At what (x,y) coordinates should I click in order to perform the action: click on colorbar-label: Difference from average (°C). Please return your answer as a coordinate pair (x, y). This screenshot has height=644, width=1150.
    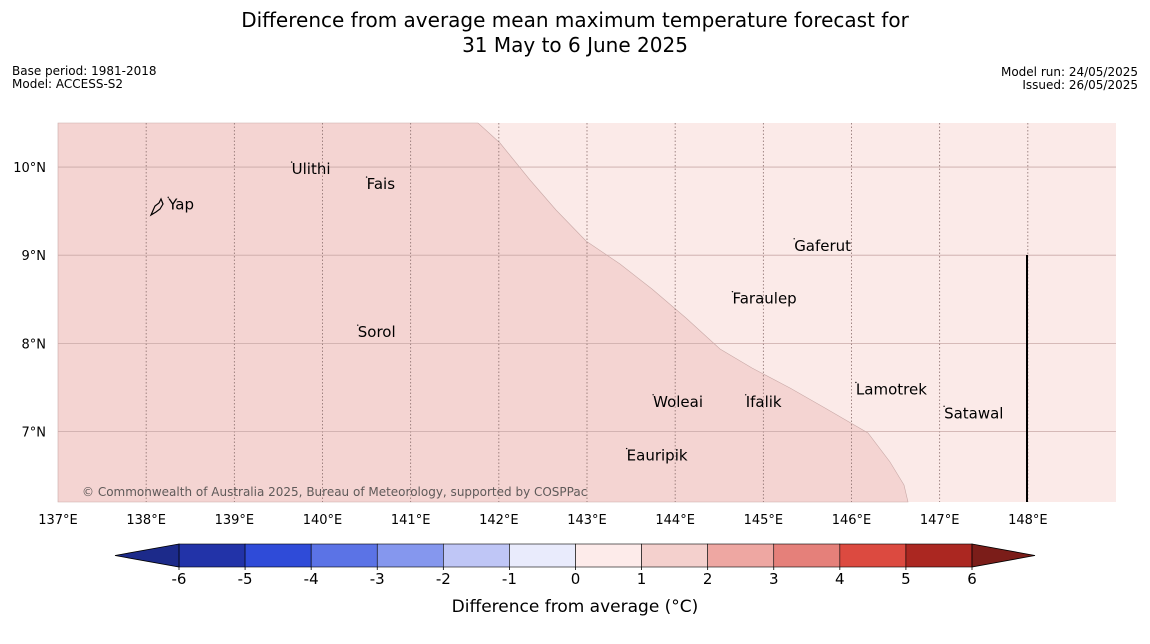
    Looking at the image, I should click on (575, 607).